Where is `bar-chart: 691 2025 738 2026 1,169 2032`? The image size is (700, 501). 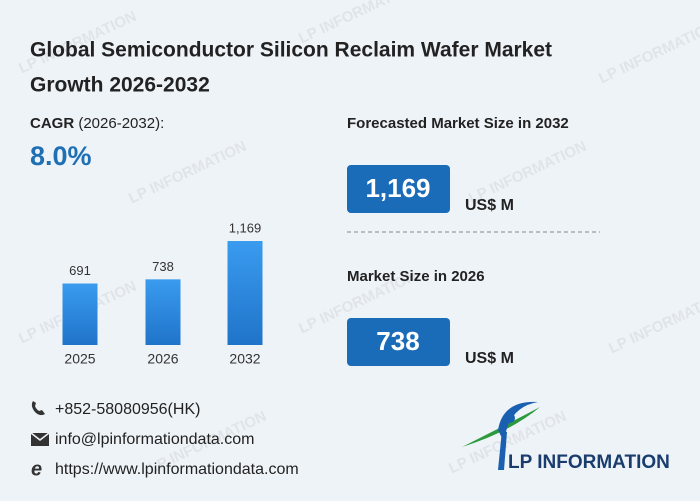
bar-chart: 691 2025 738 2026 1,169 2032 is located at coordinates (162, 293).